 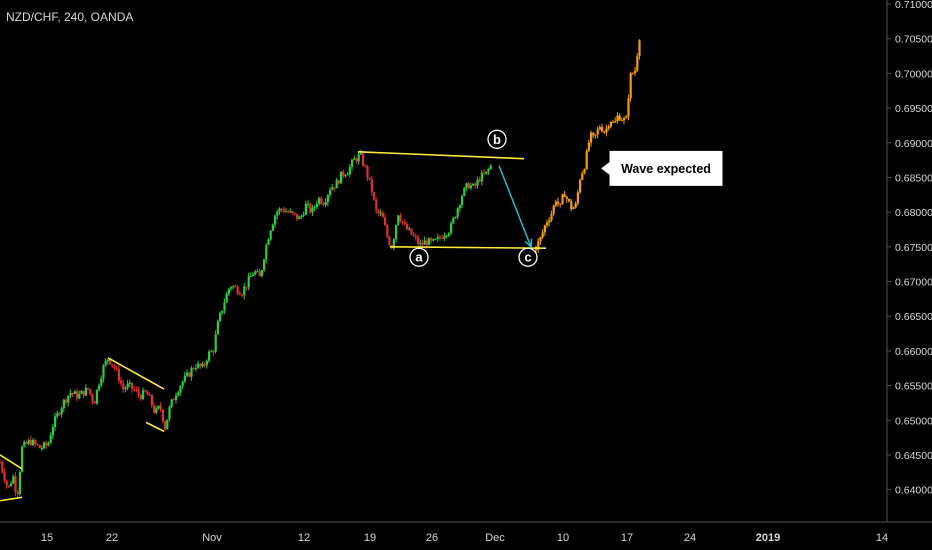 I want to click on price-tick-label: 0.66000, so click(x=913, y=352).